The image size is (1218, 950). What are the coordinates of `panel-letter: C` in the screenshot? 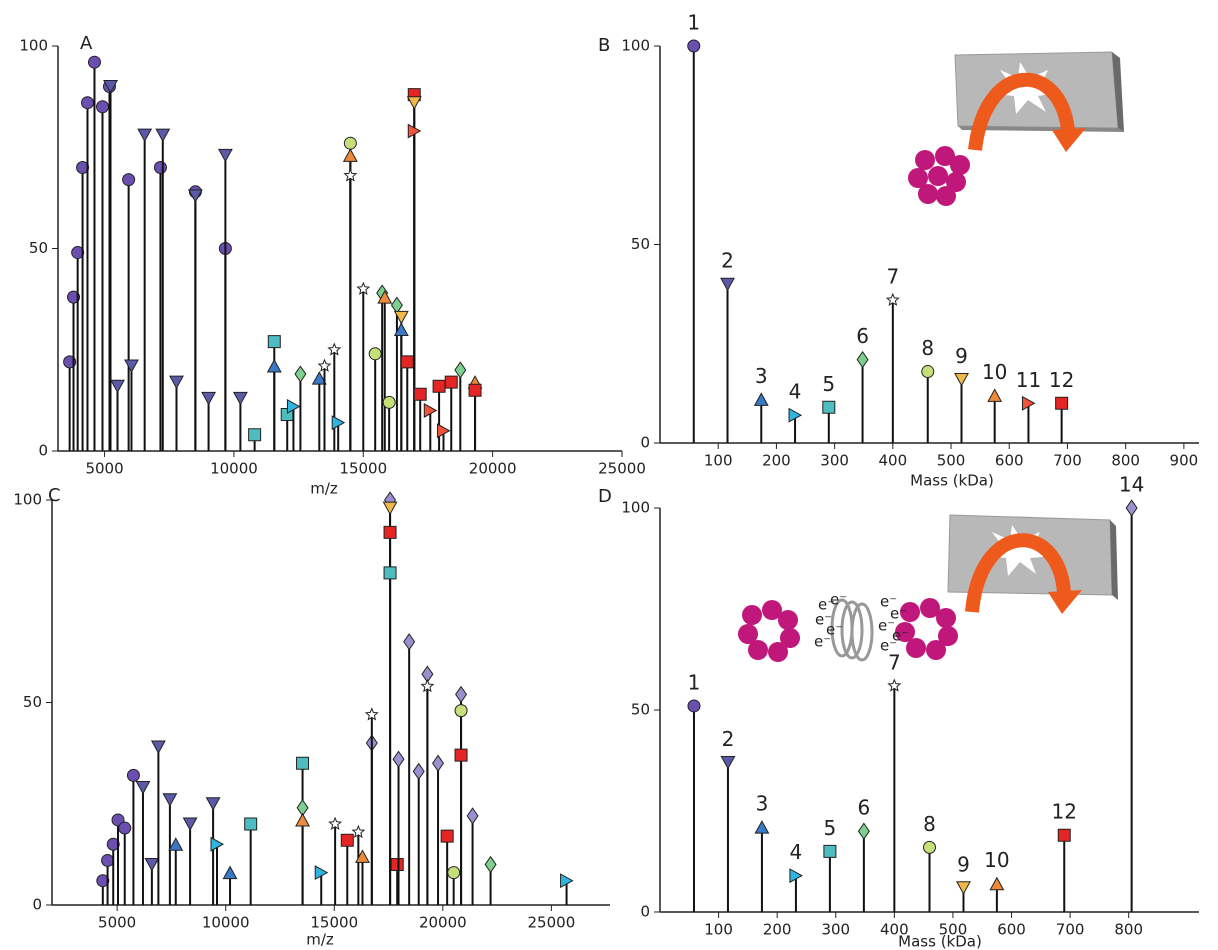 It's located at (54, 495).